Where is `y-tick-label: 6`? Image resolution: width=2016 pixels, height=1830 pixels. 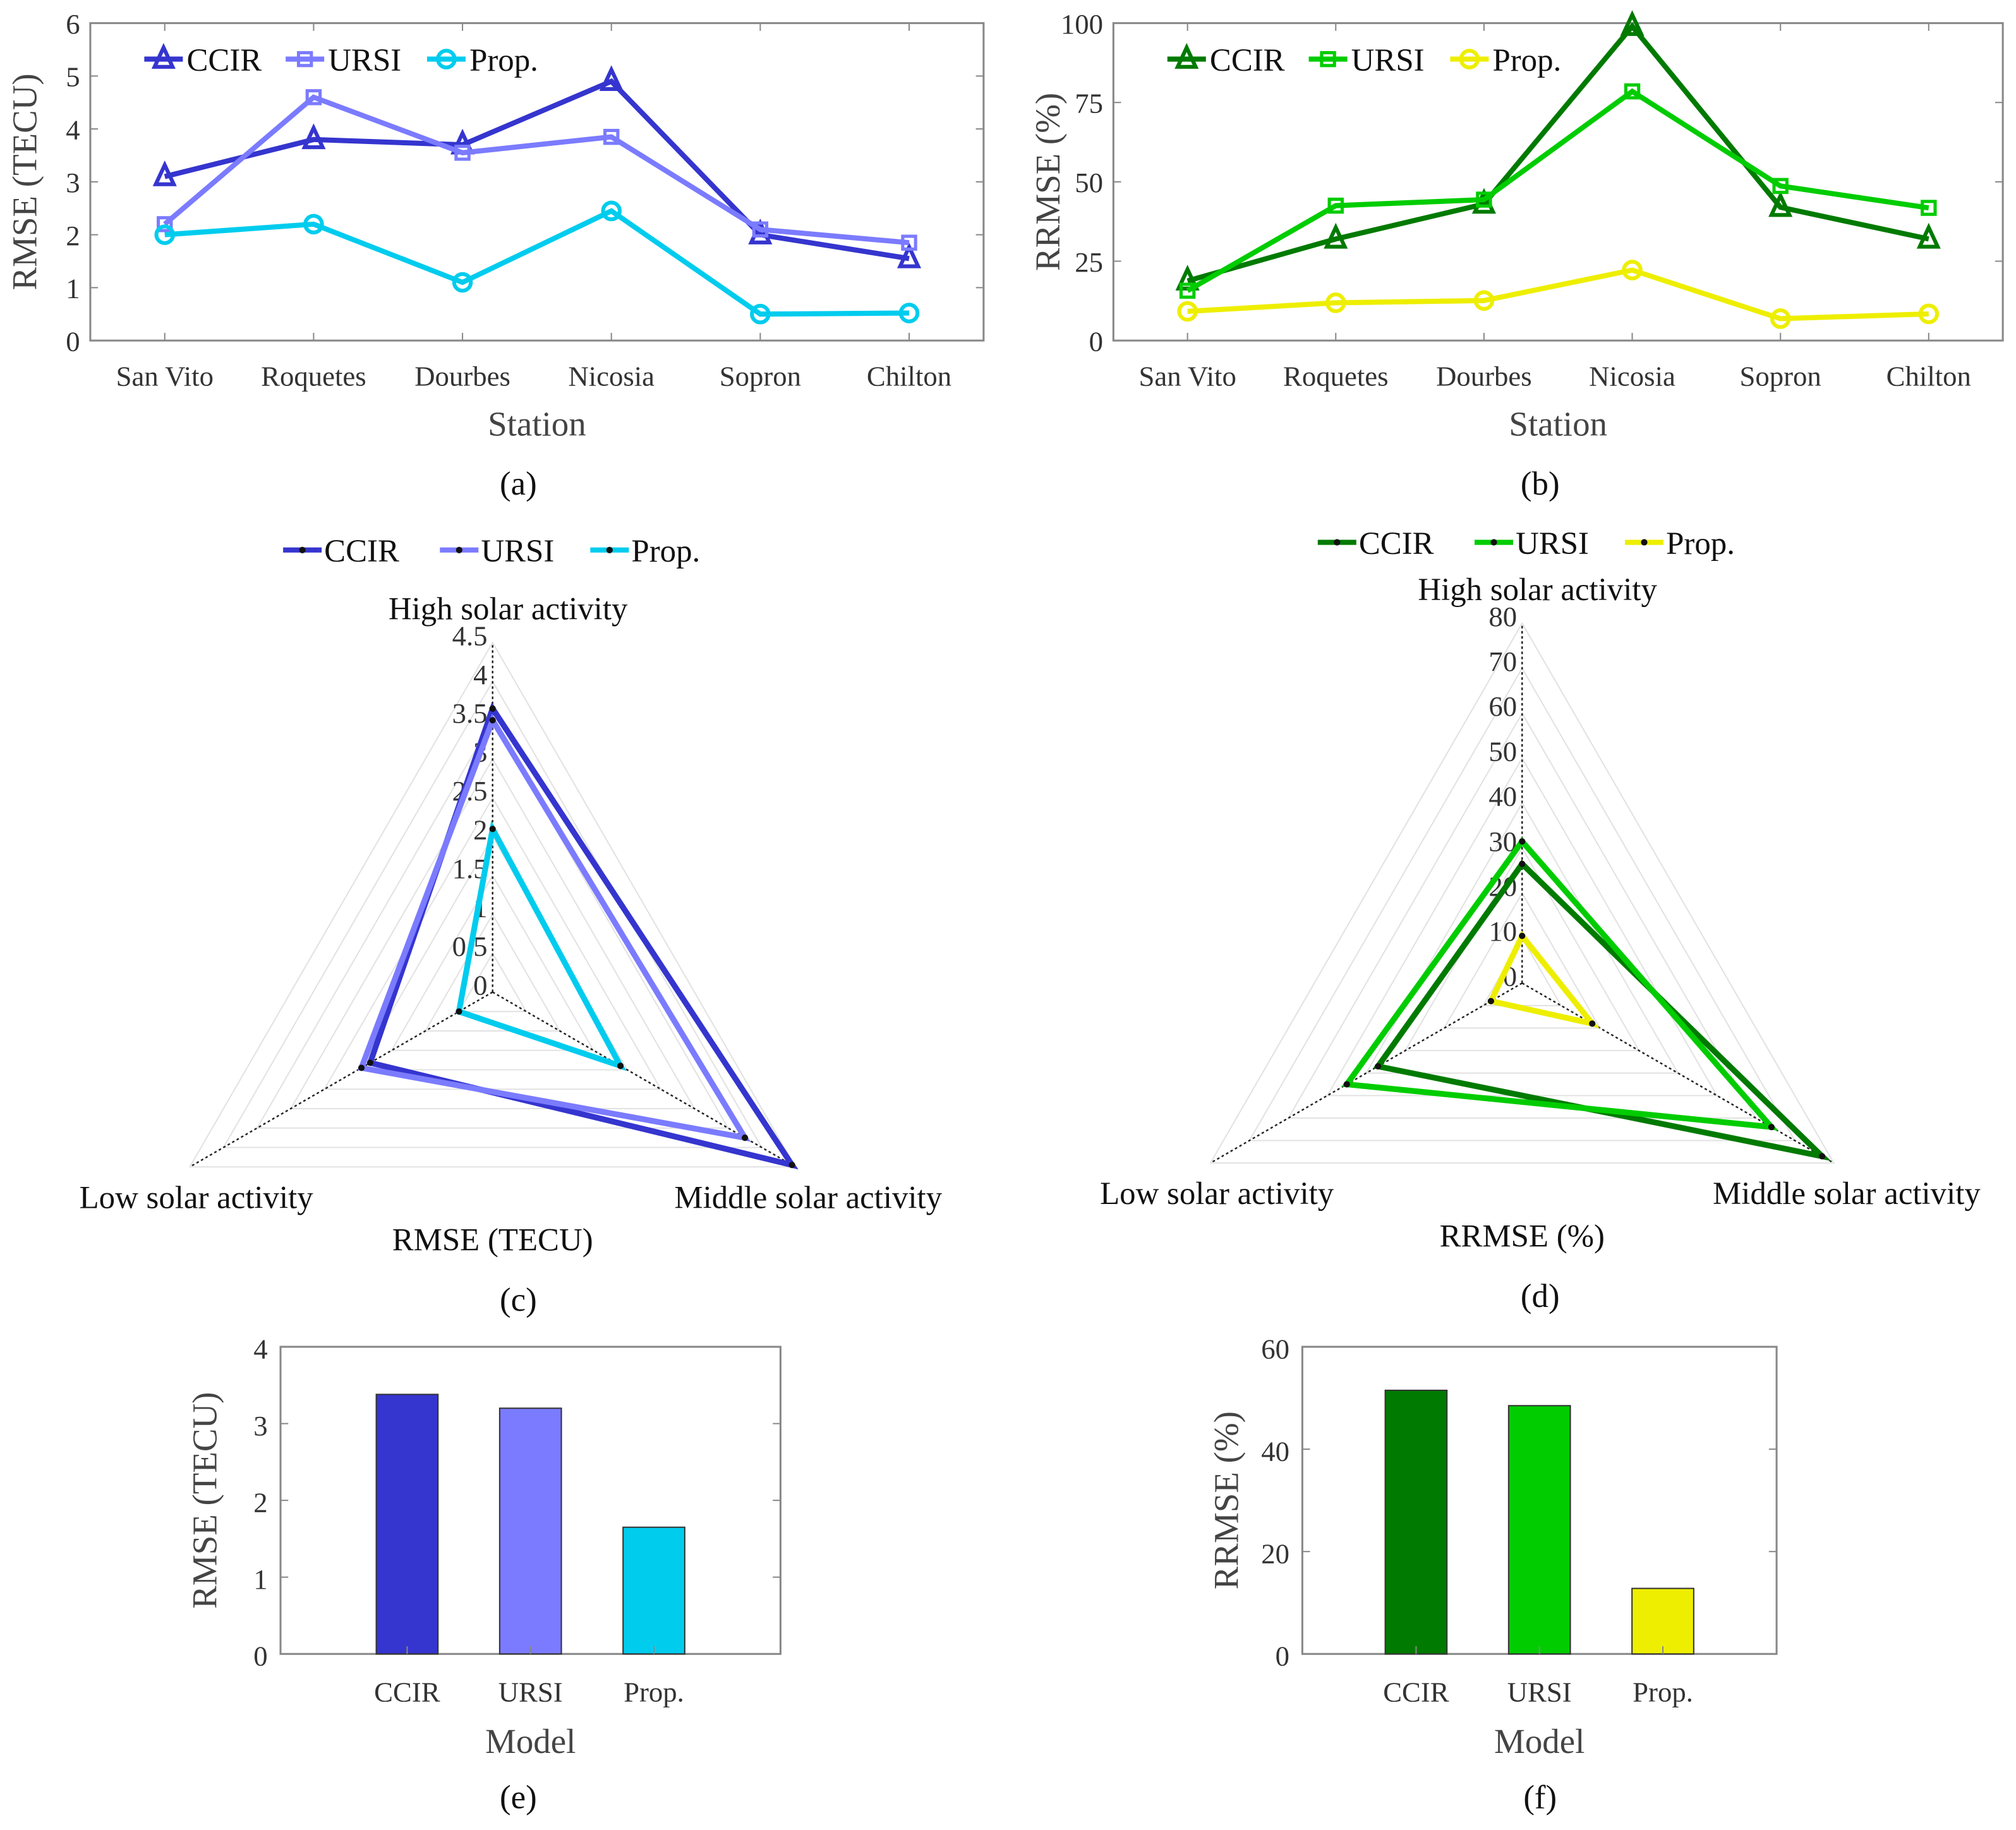 y-tick-label: 6 is located at coordinates (73, 24).